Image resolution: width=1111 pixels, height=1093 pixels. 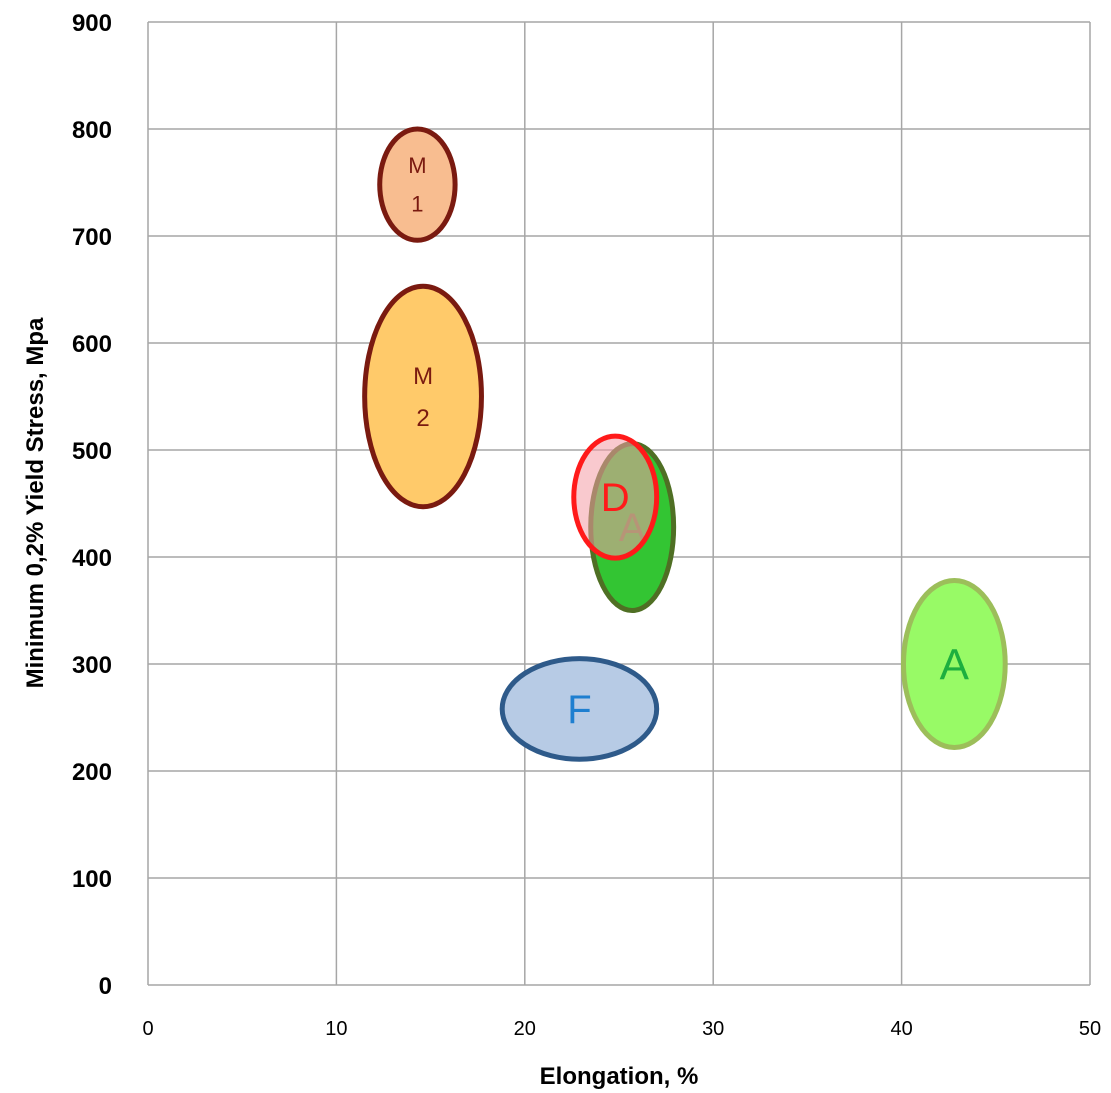 I want to click on y-tick-label: 200, so click(x=92, y=772).